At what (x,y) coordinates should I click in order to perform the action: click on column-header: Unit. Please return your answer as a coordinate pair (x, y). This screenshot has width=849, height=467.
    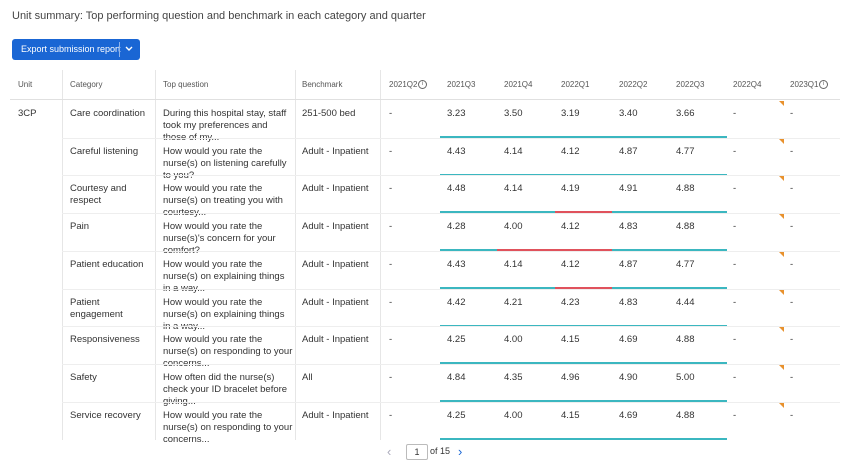
    Looking at the image, I should click on (25, 84).